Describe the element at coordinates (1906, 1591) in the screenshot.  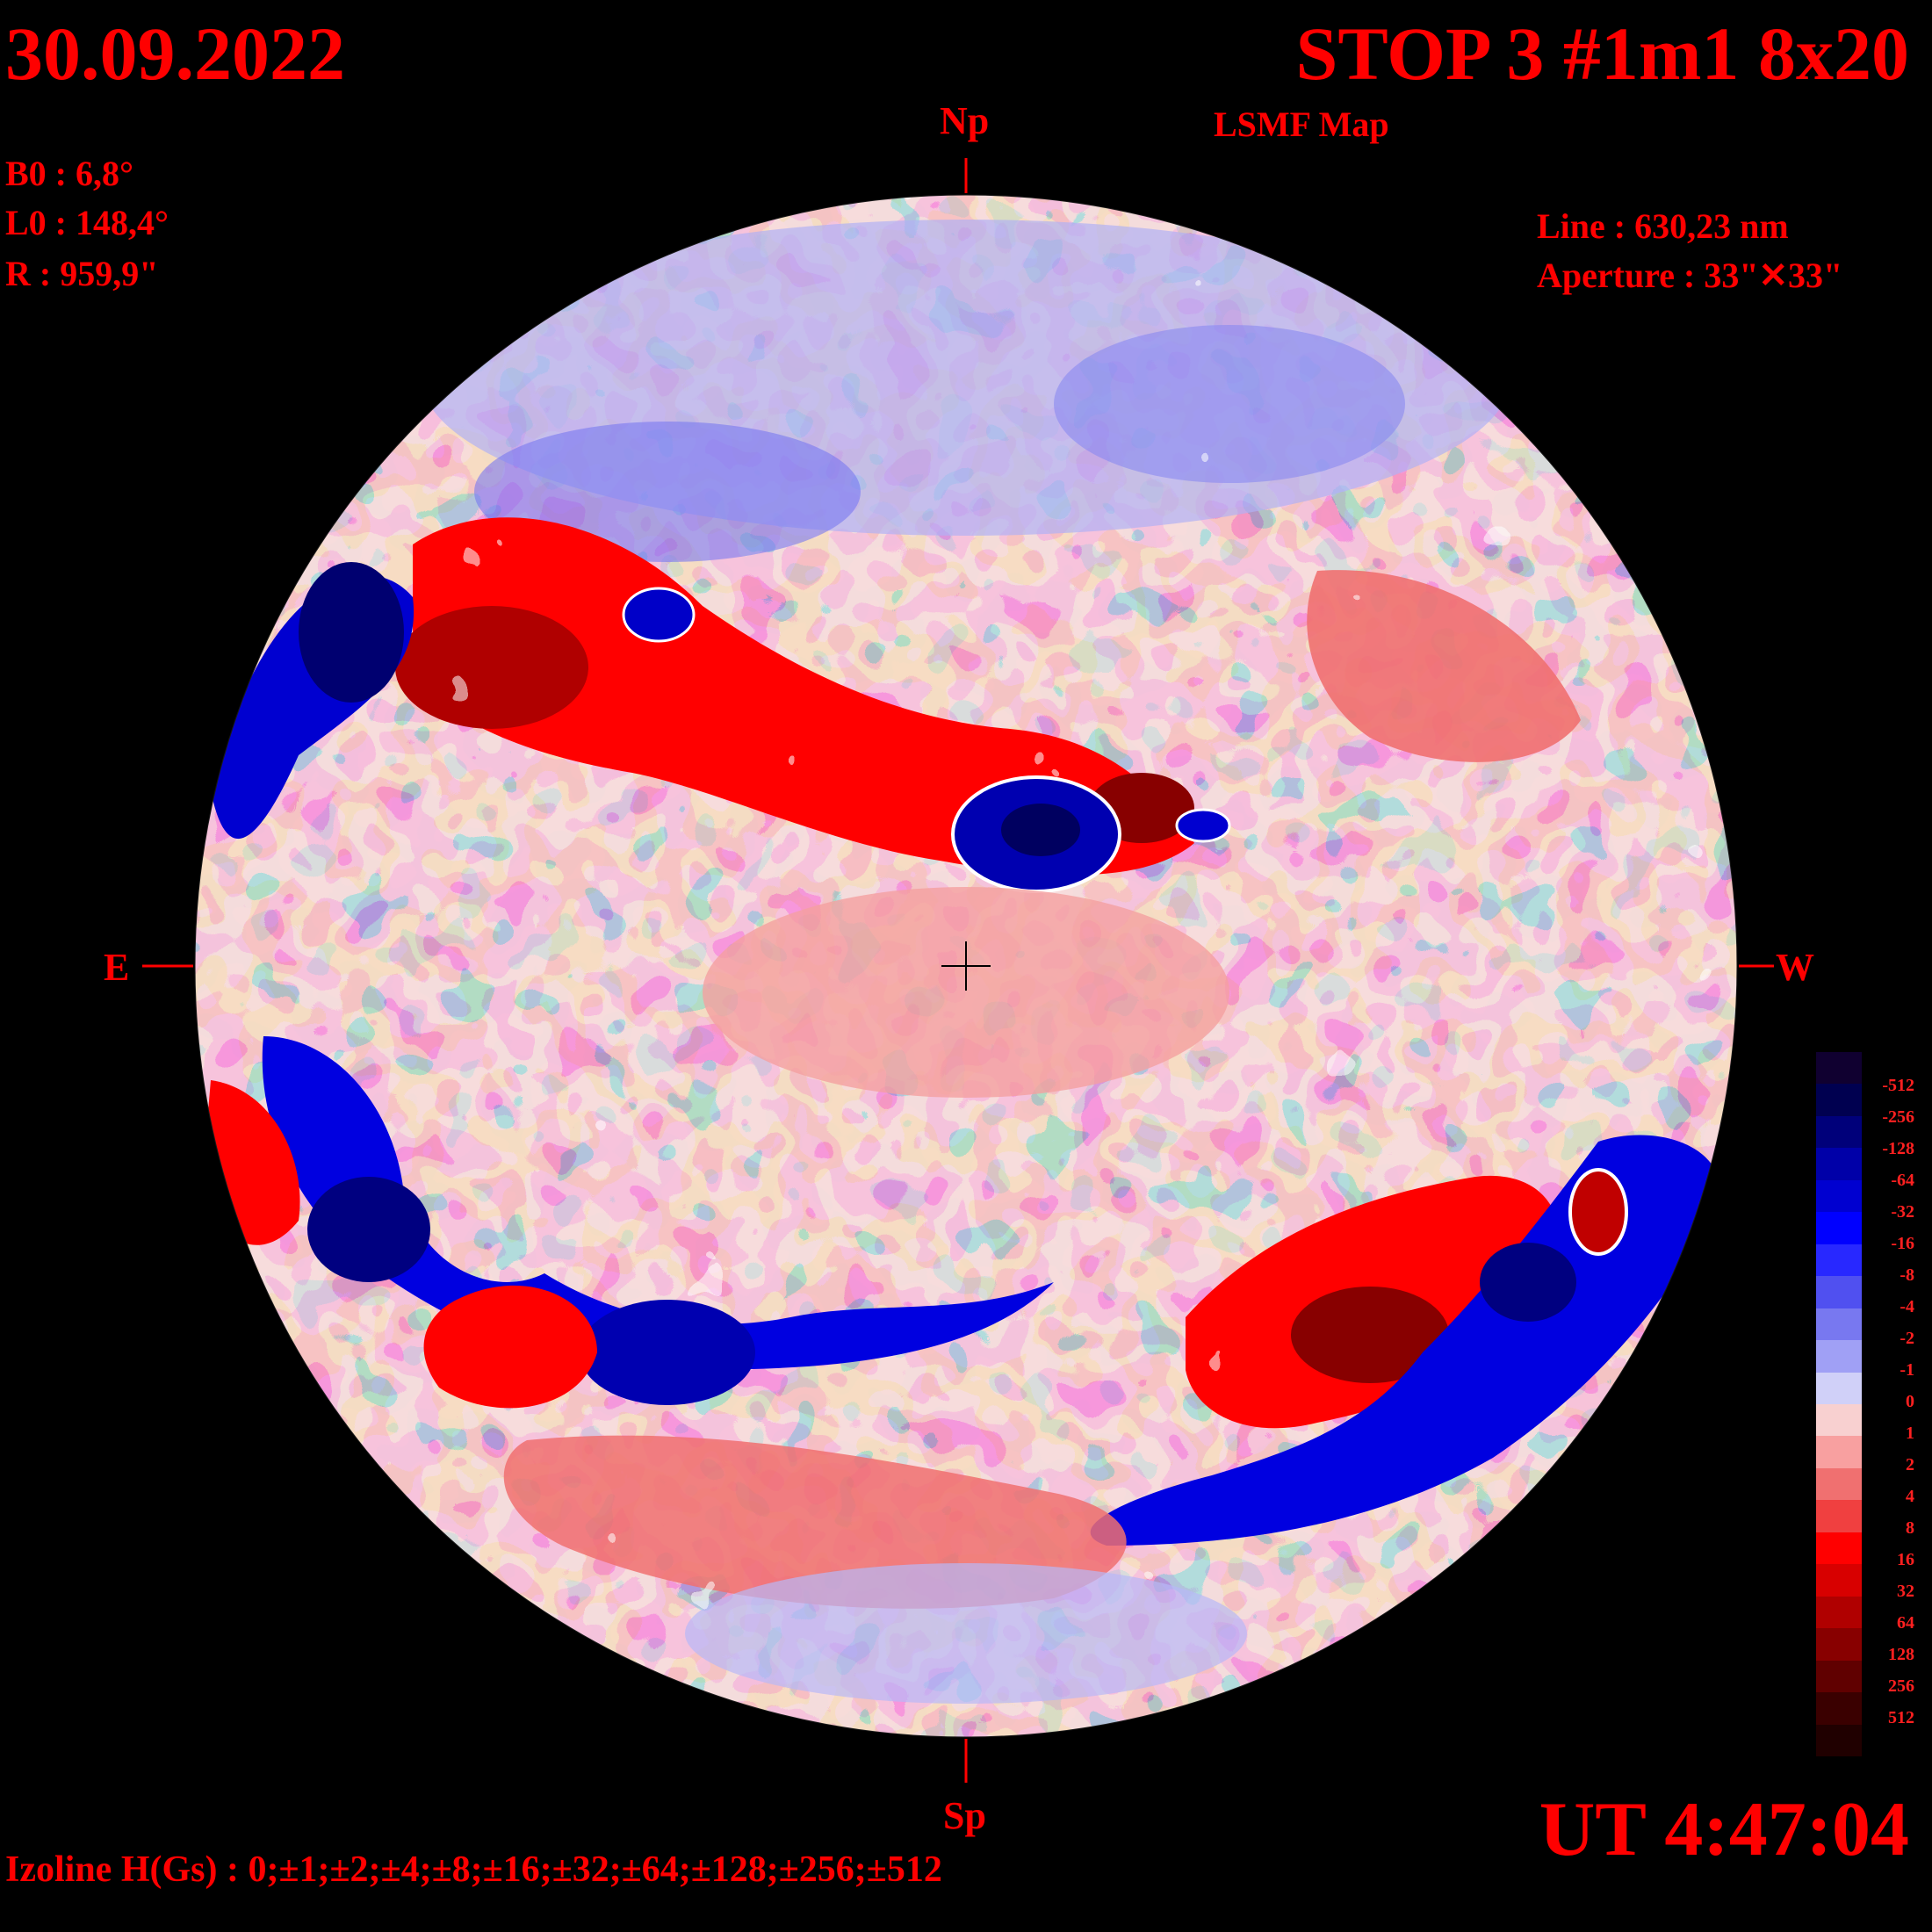
I see `colorbar-label: 32` at that location.